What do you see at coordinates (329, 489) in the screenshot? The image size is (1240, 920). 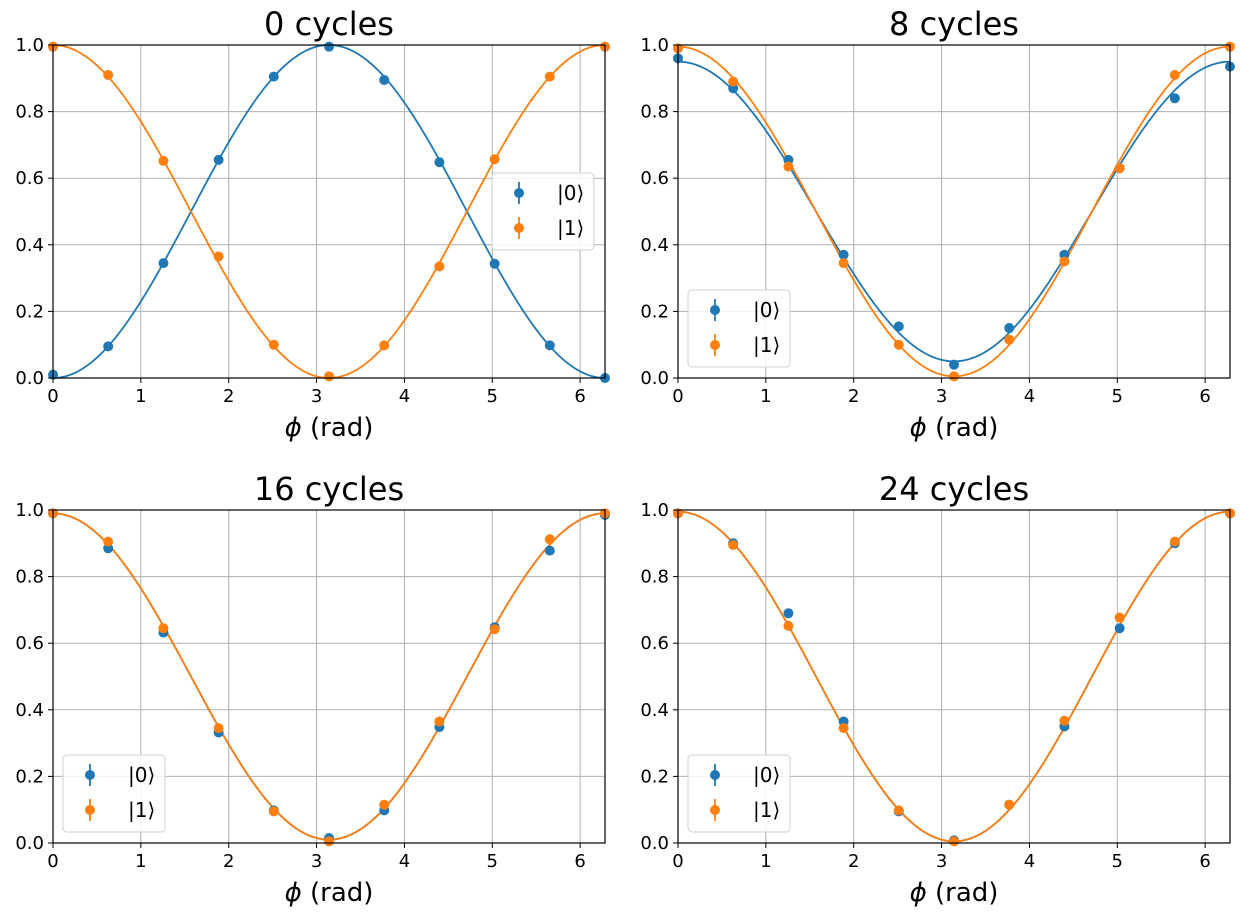 I see `panel-title: 16 cycles` at bounding box center [329, 489].